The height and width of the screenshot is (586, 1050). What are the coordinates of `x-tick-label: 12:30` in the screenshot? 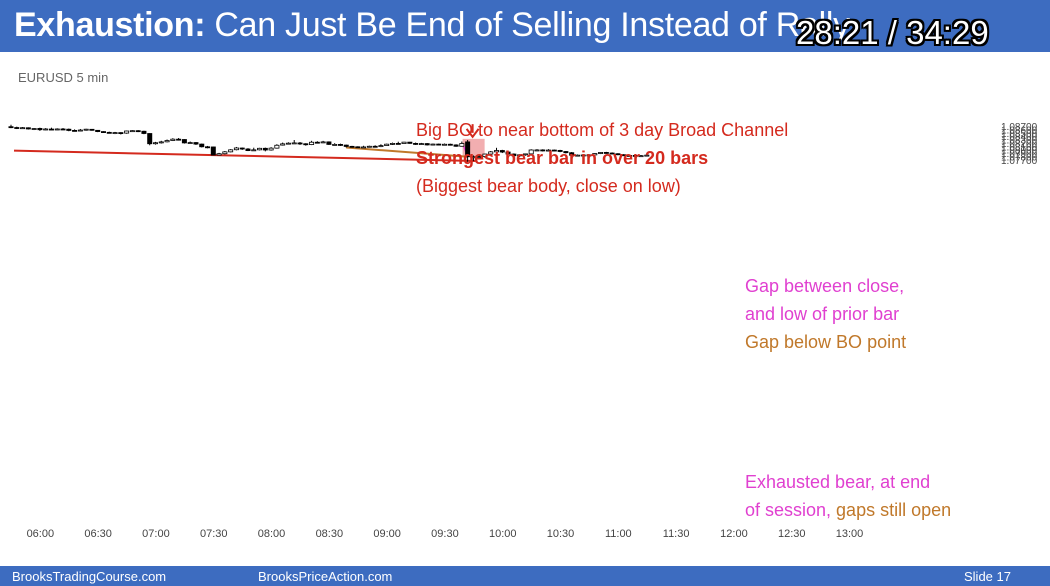 It's located at (792, 534).